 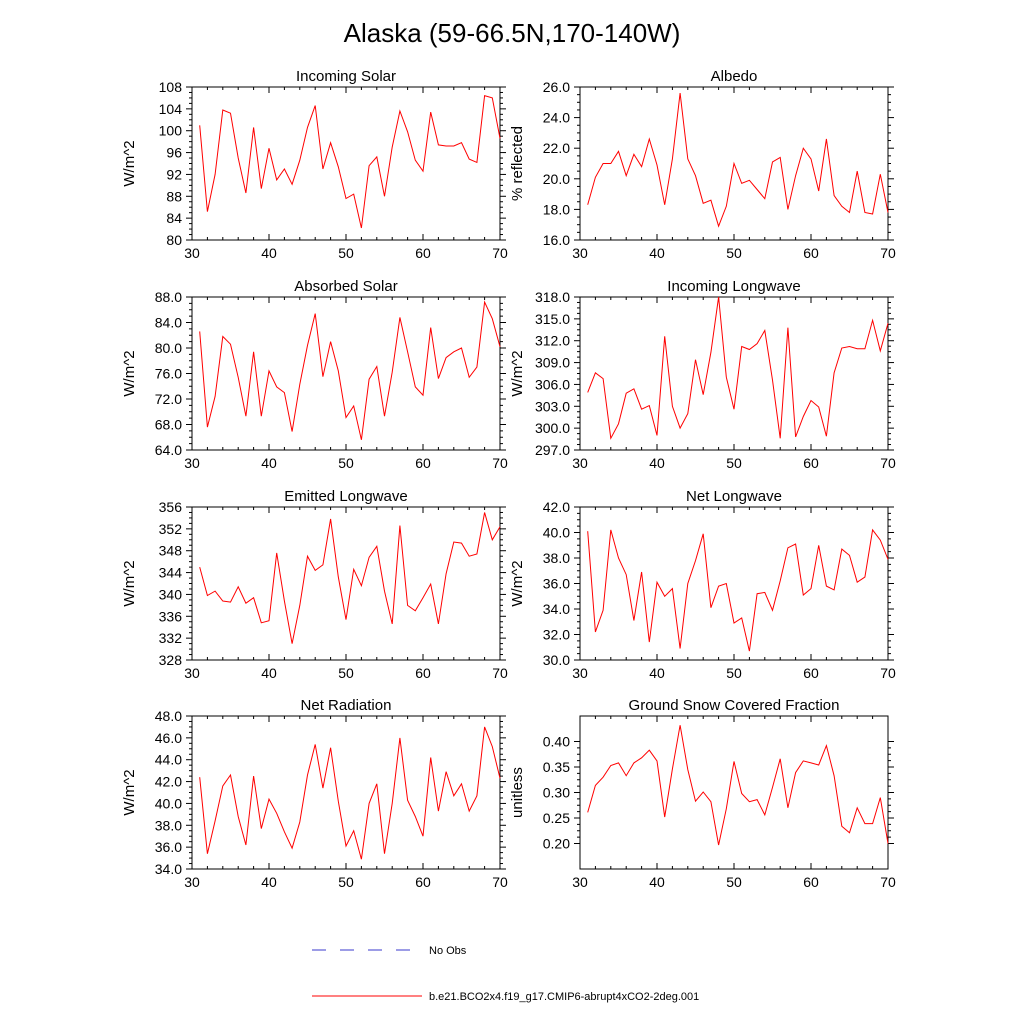 I want to click on net-radiation-xtick-label: 70, so click(x=500, y=882).